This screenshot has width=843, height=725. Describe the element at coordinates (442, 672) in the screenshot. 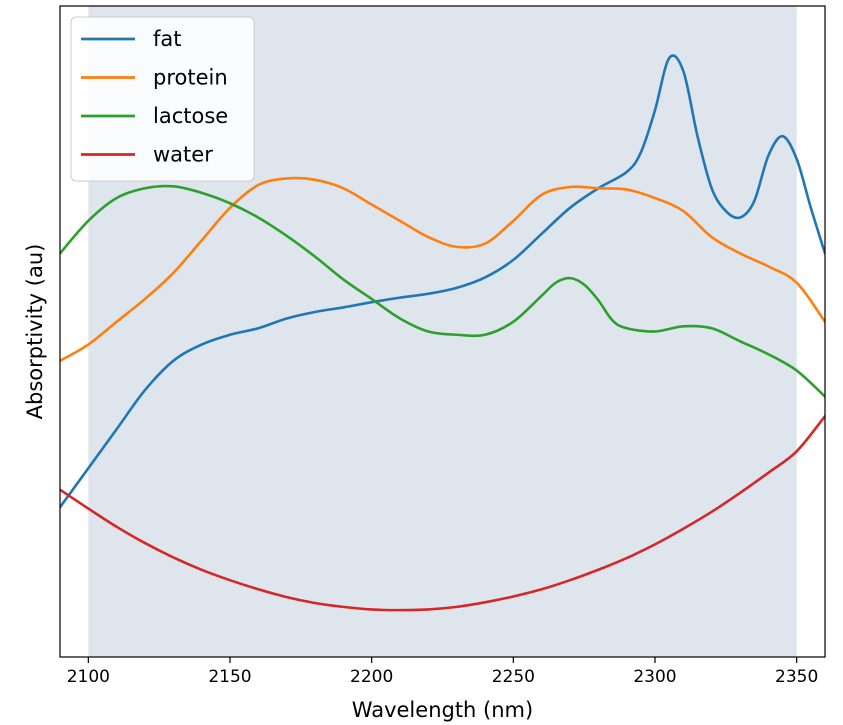

I see `x-ticks: 2100 2150 2200 2250 2300 2350` at that location.